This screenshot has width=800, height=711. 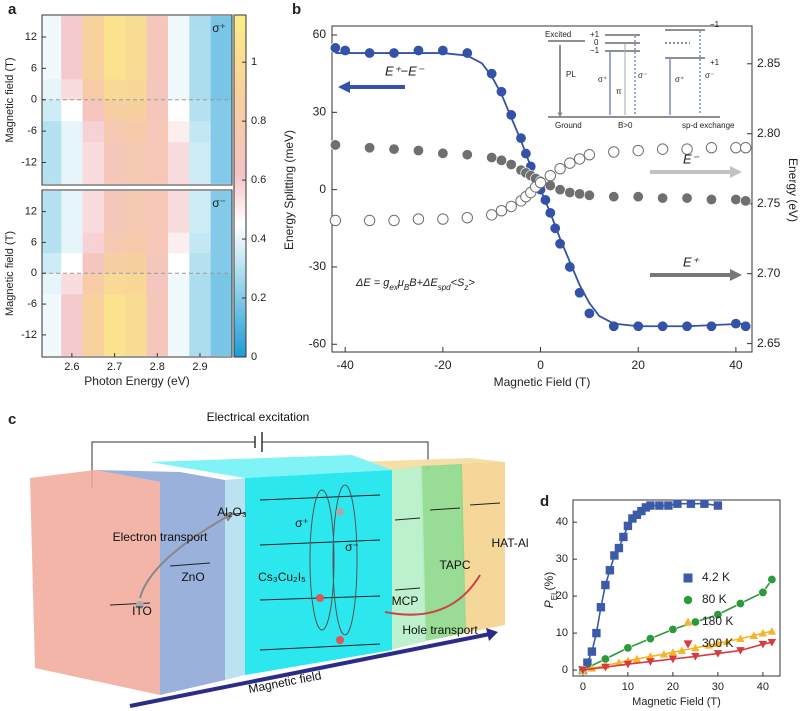 I want to click on inset-label: −1, so click(x=715, y=24).